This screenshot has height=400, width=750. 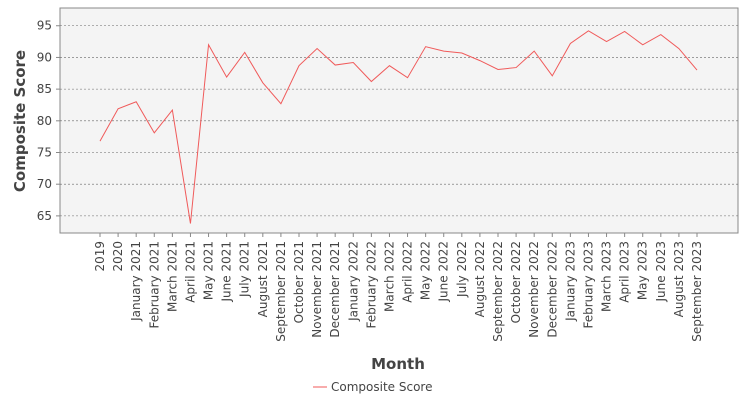 I want to click on x-tick-label: February 2022, so click(x=371, y=285).